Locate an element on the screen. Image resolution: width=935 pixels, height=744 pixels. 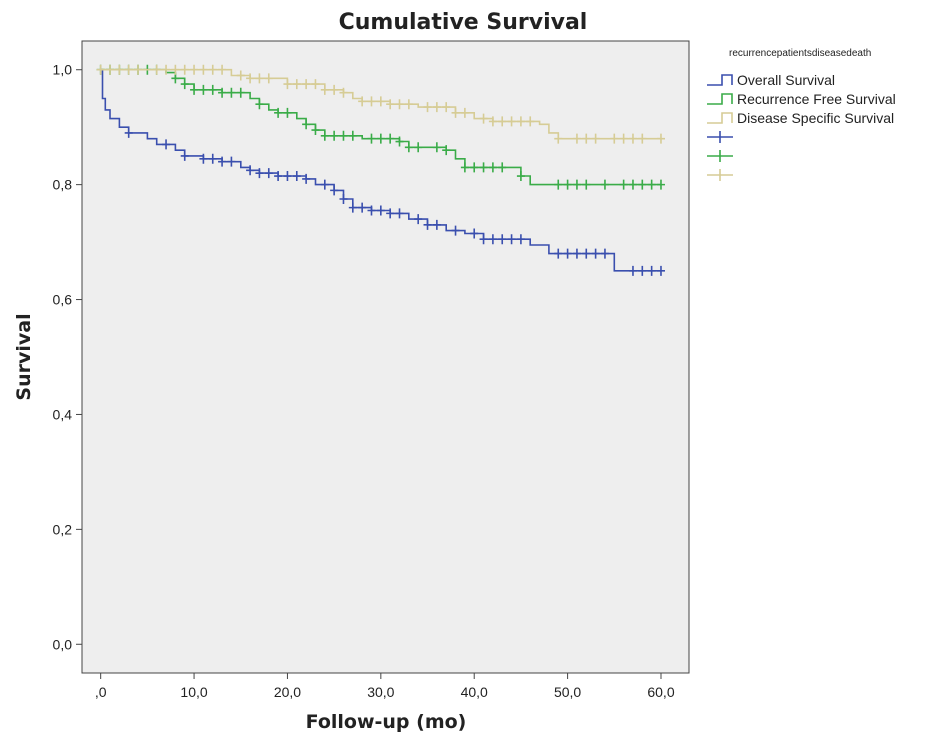
legend-title: recurrencepatientsdiseasedeath is located at coordinates (800, 53).